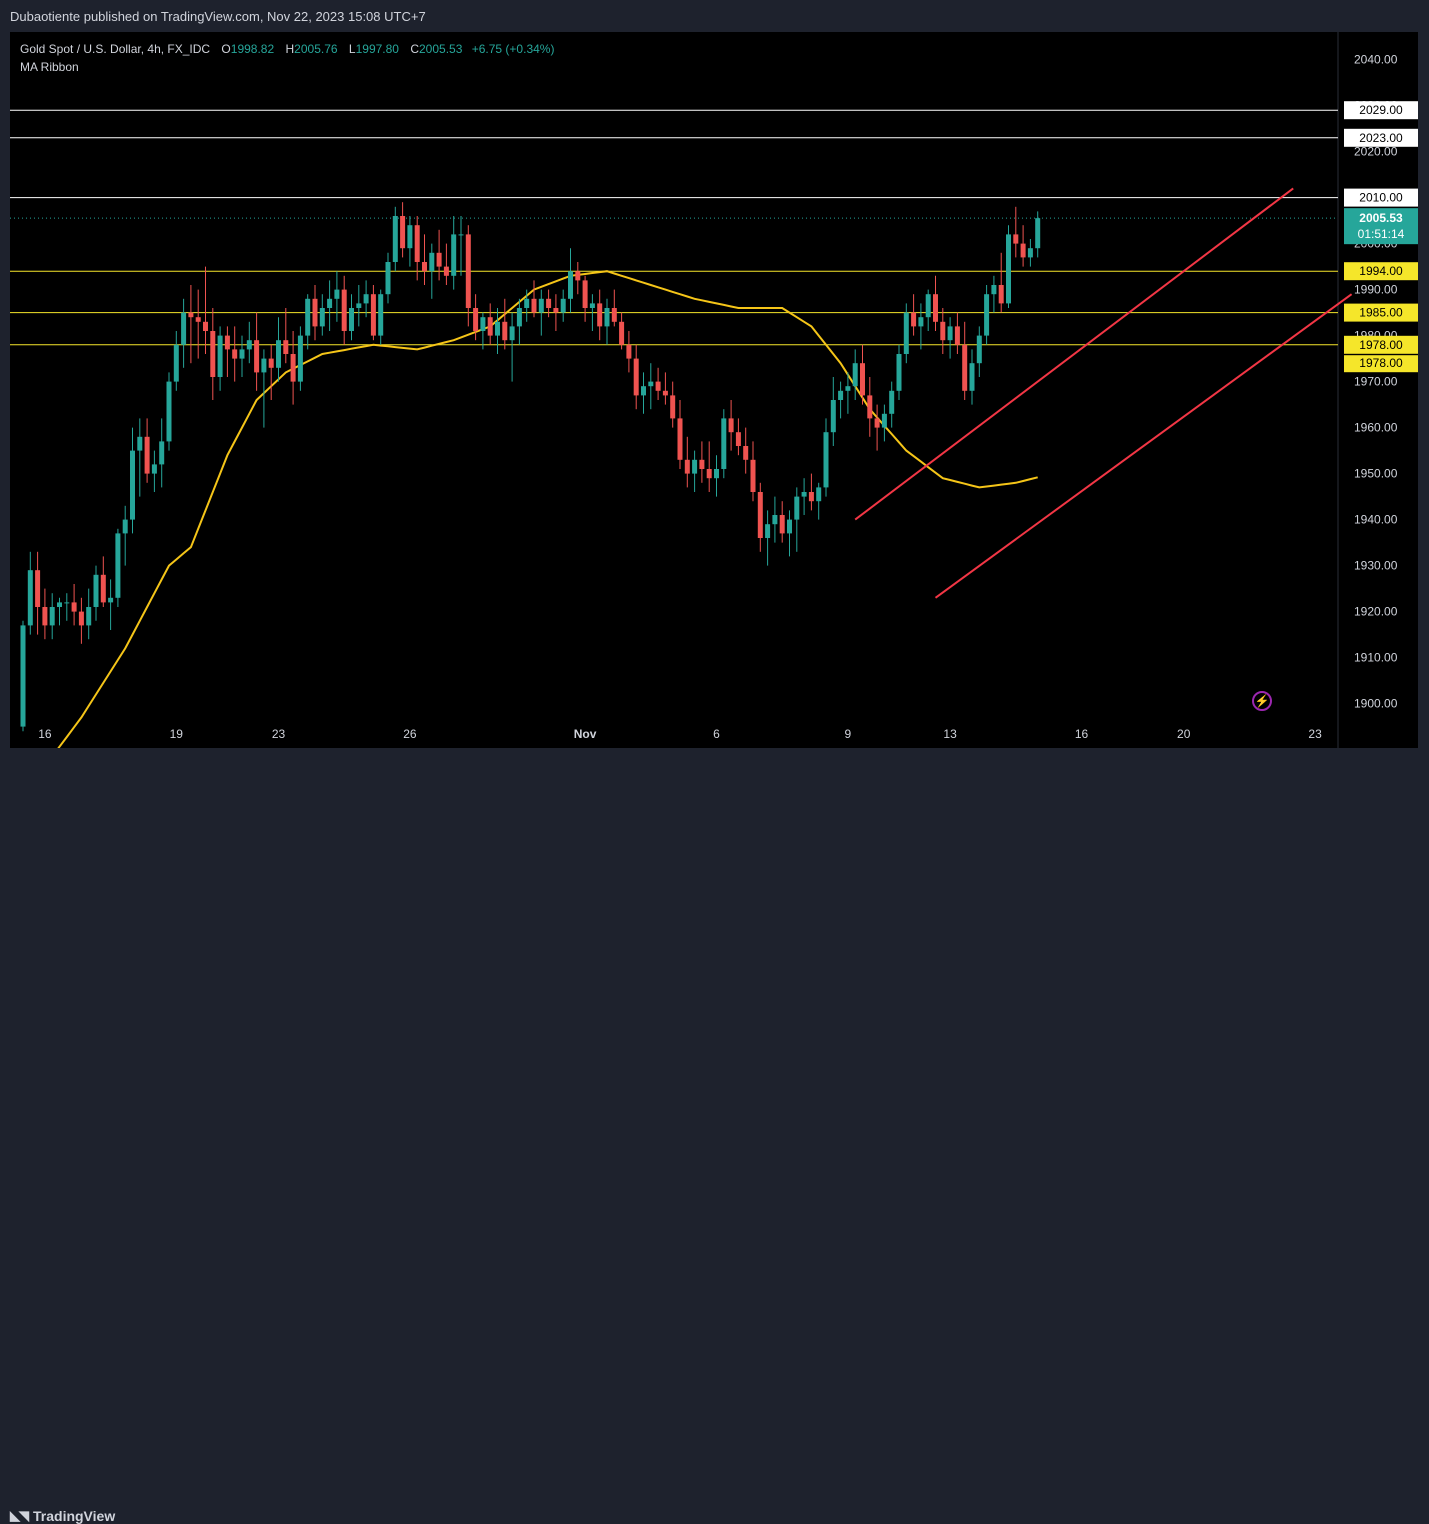 Image resolution: width=1429 pixels, height=1524 pixels. What do you see at coordinates (1376, 152) in the screenshot?
I see `y-tick-label: 2020.00` at bounding box center [1376, 152].